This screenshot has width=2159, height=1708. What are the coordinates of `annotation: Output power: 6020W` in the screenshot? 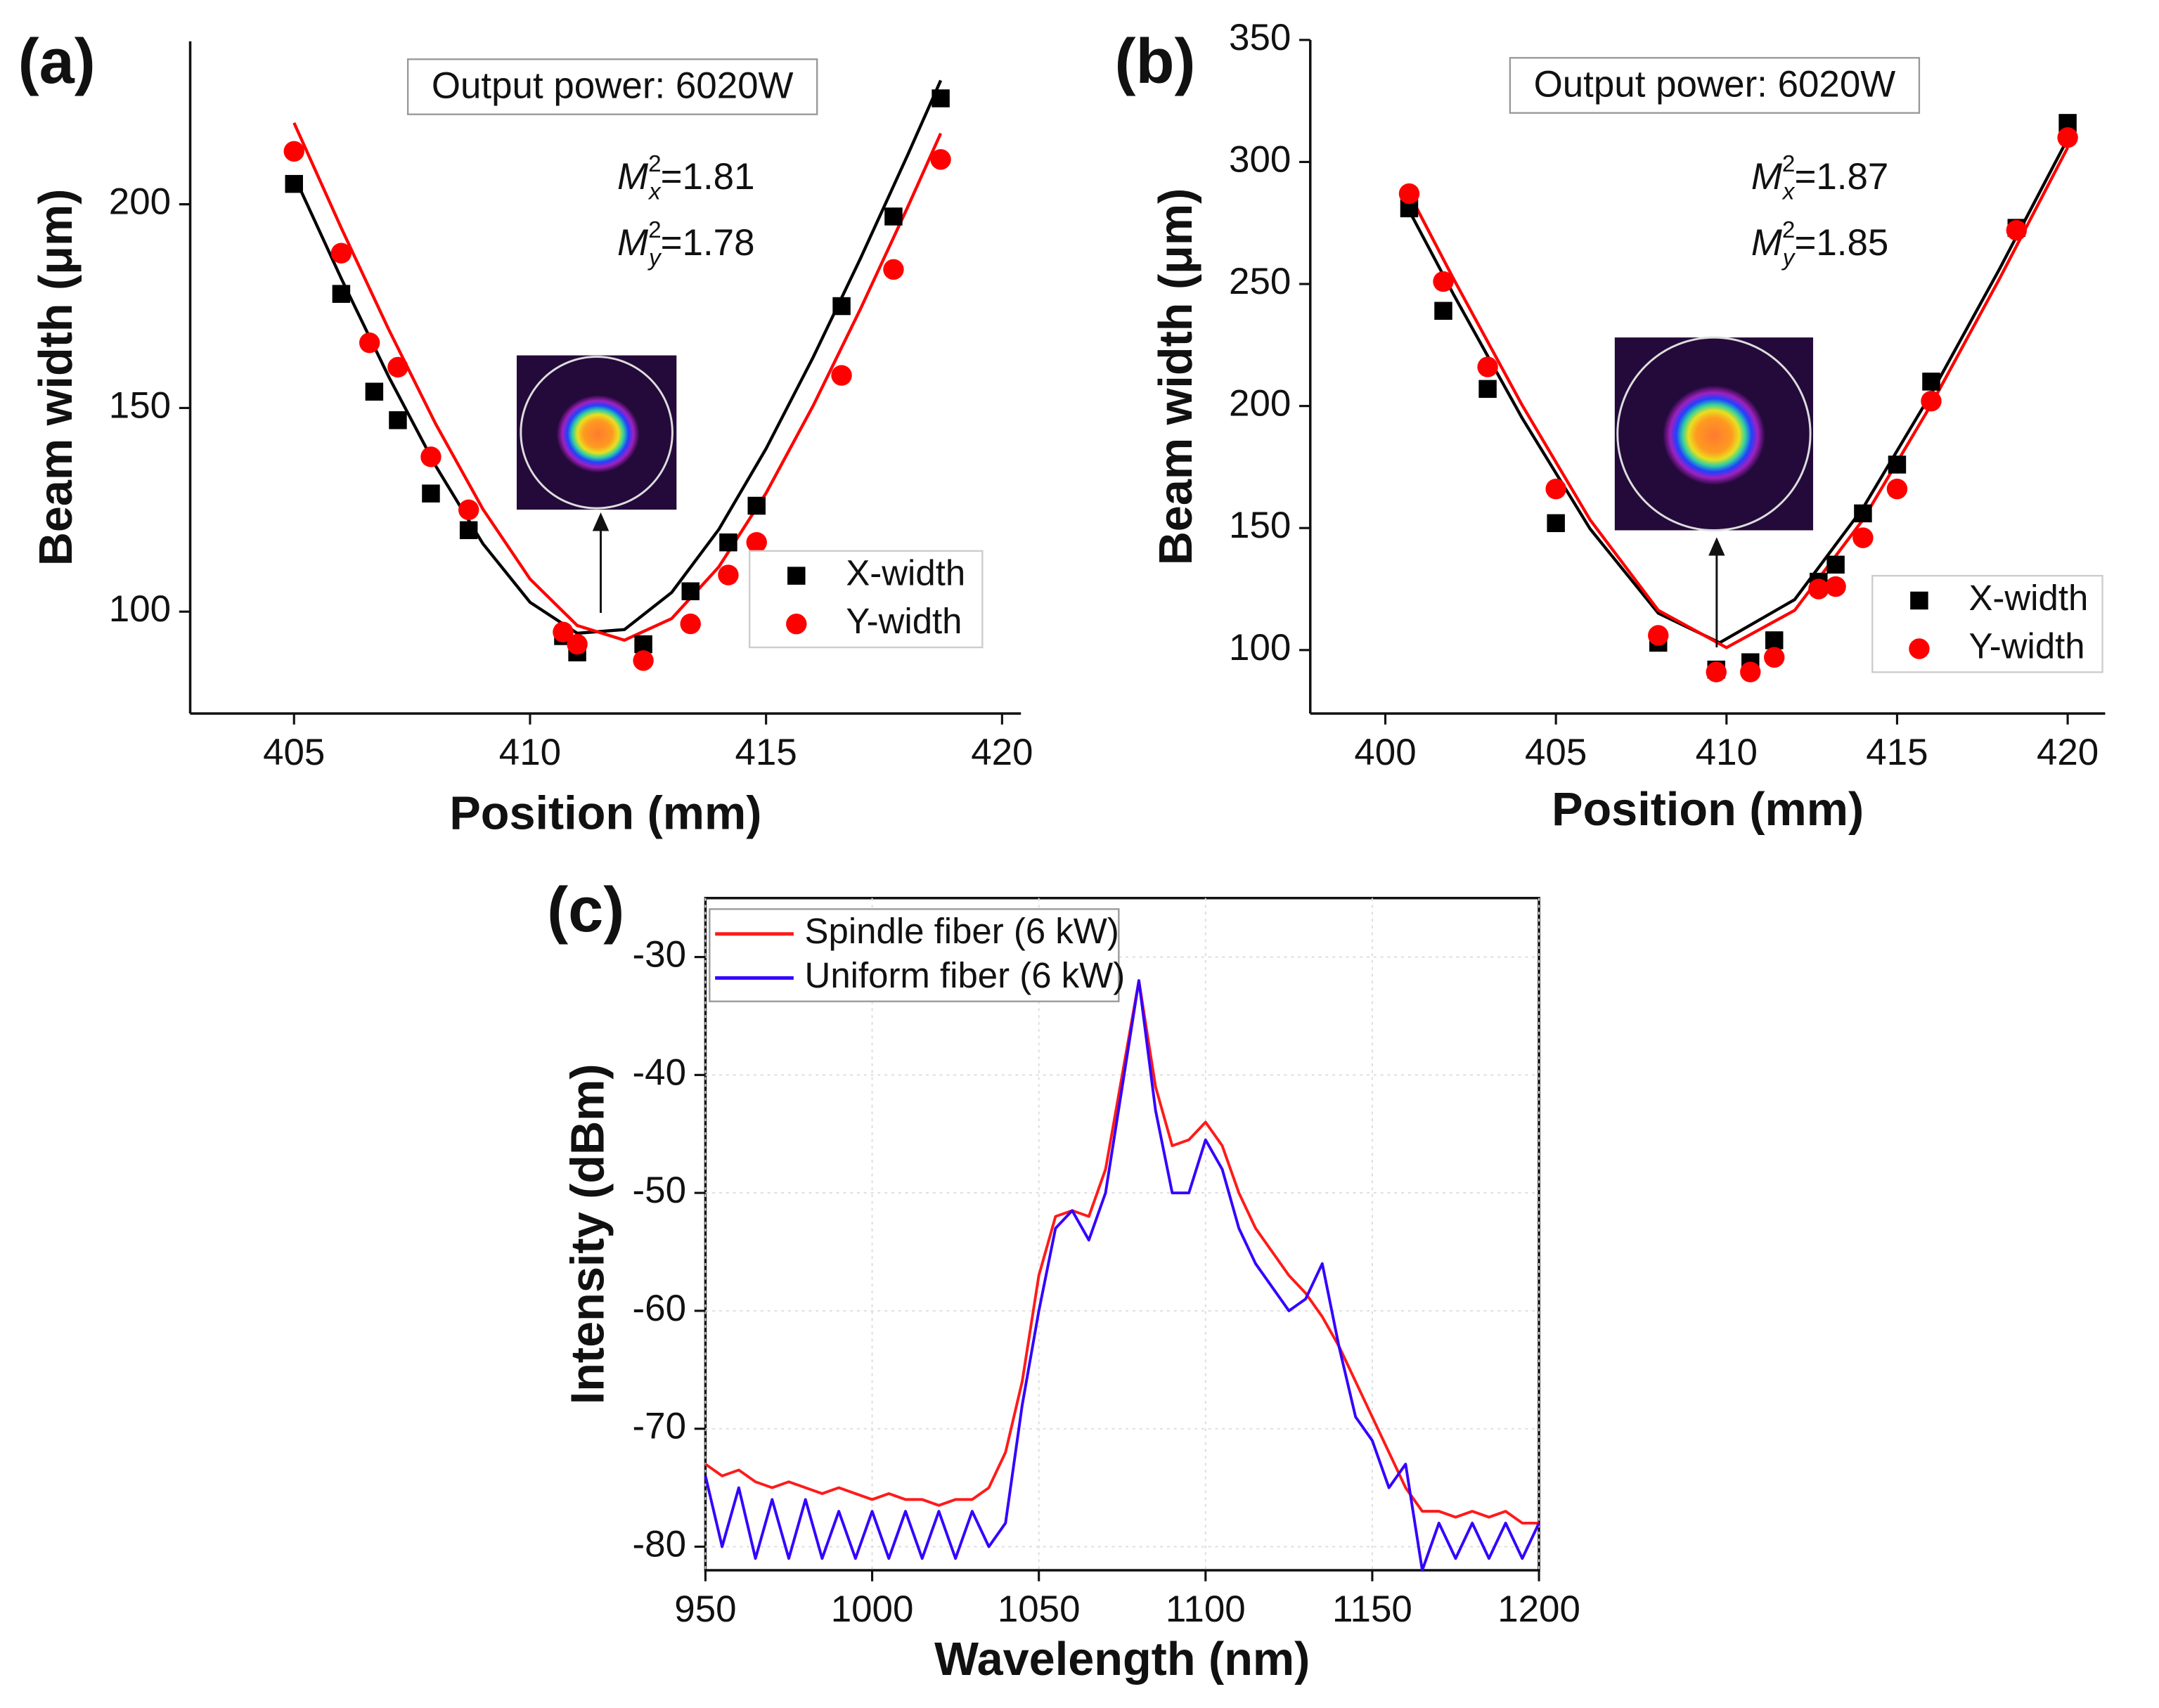 It's located at (1715, 84).